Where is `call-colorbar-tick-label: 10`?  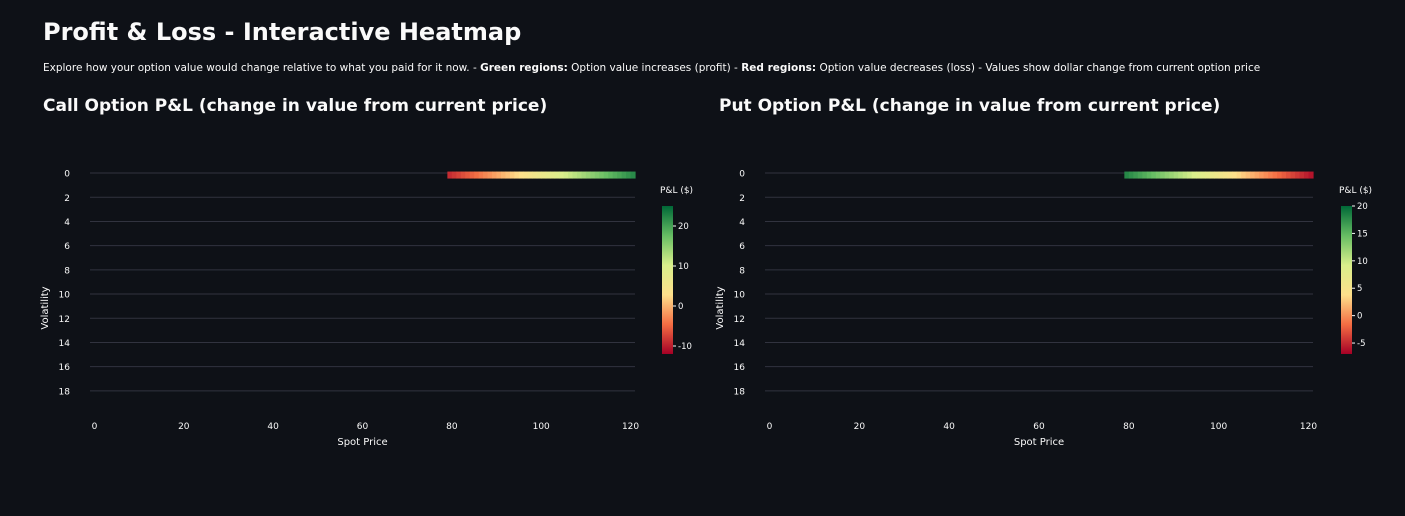 call-colorbar-tick-label: 10 is located at coordinates (683, 267).